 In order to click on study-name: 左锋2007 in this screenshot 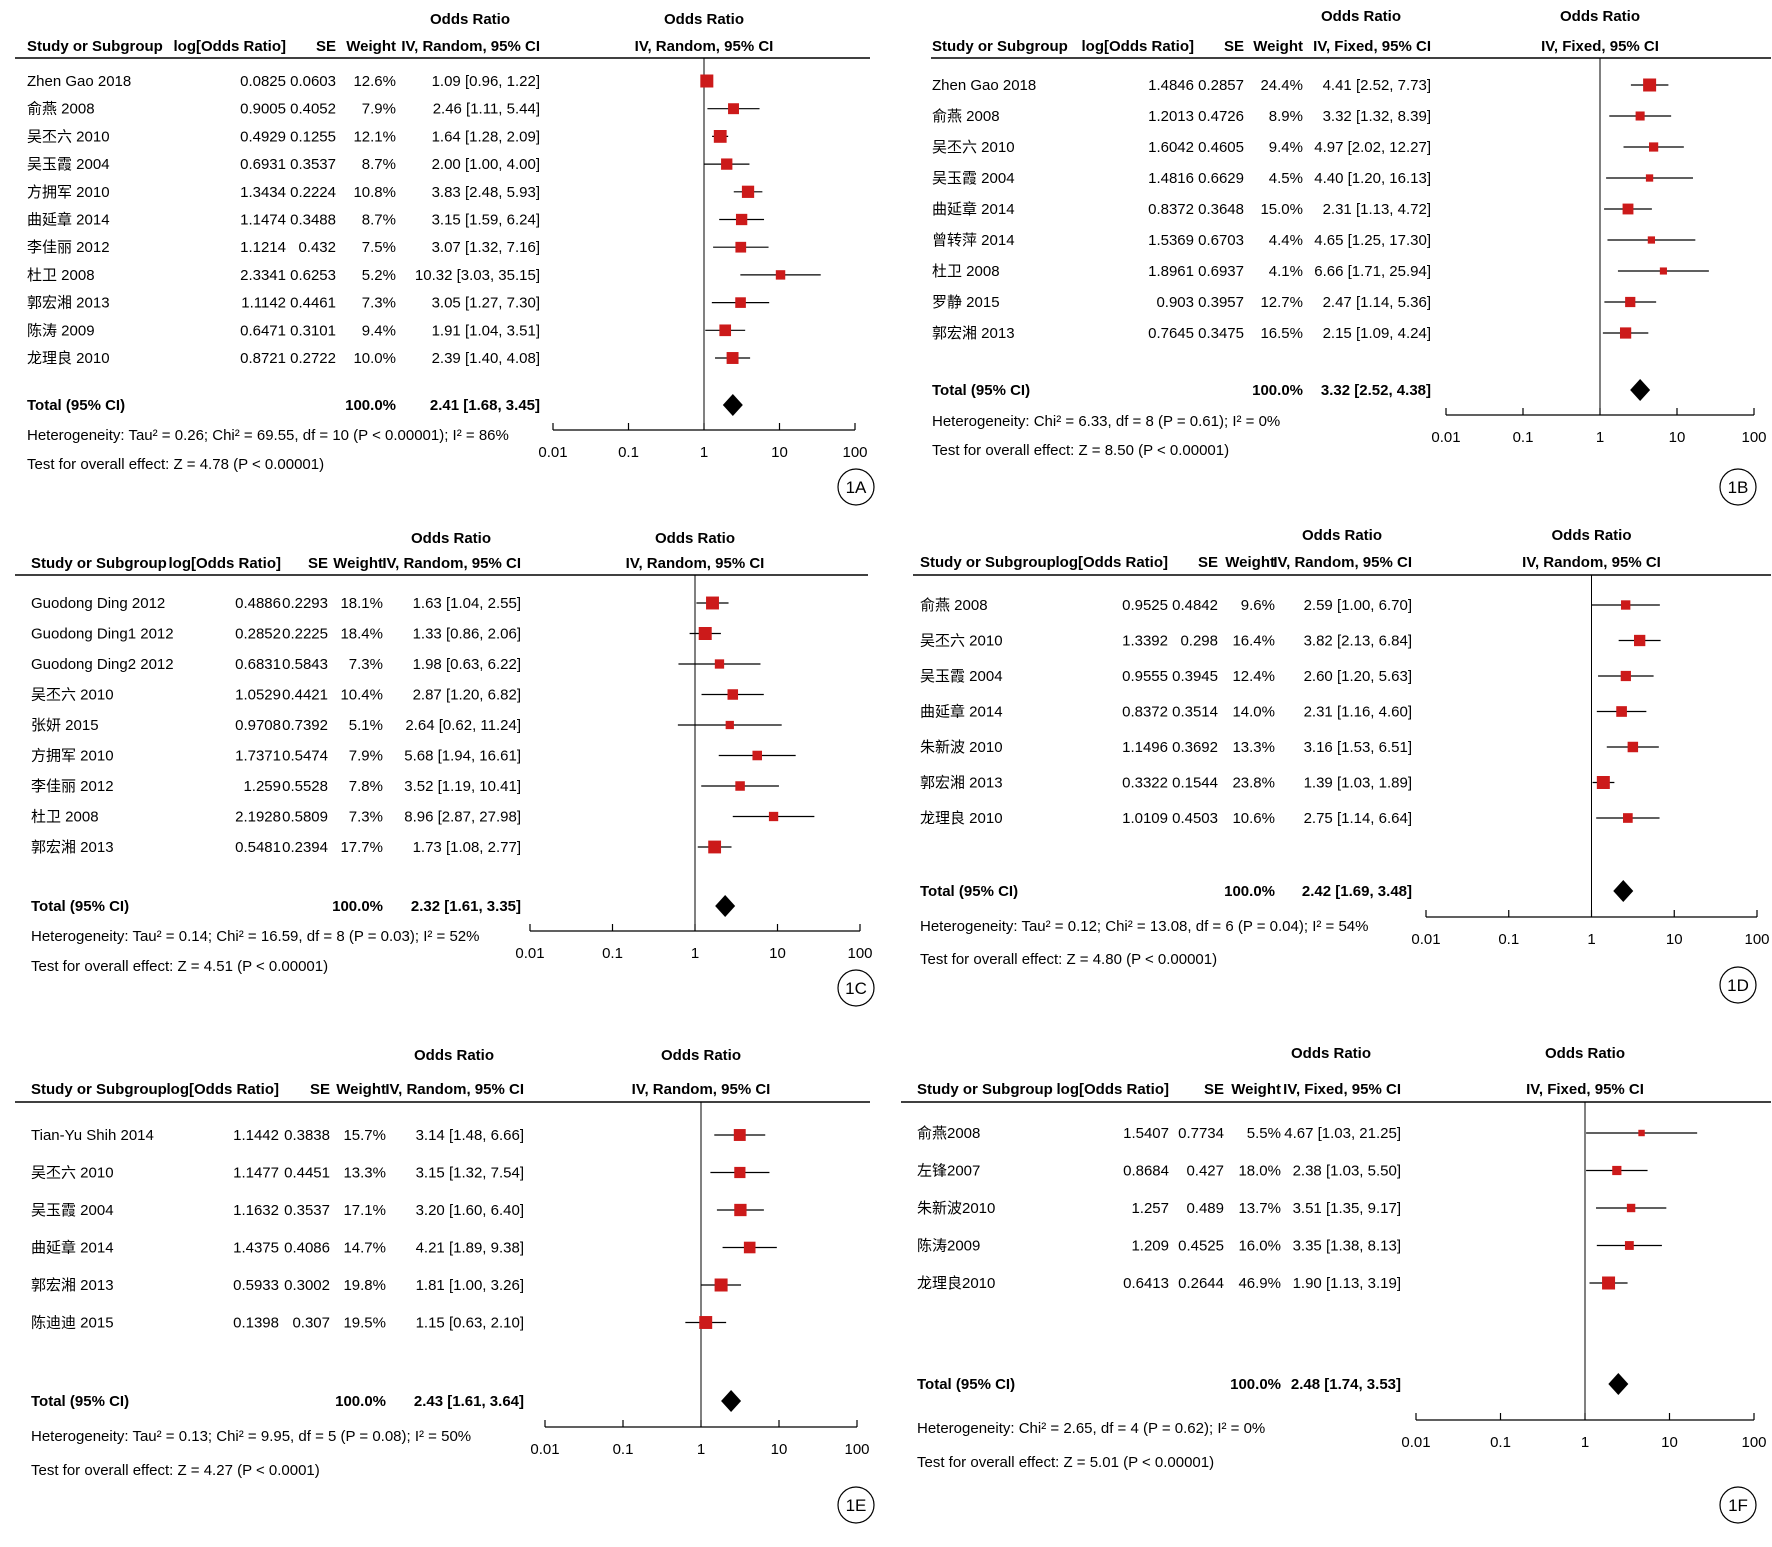, I will do `click(948, 1171)`.